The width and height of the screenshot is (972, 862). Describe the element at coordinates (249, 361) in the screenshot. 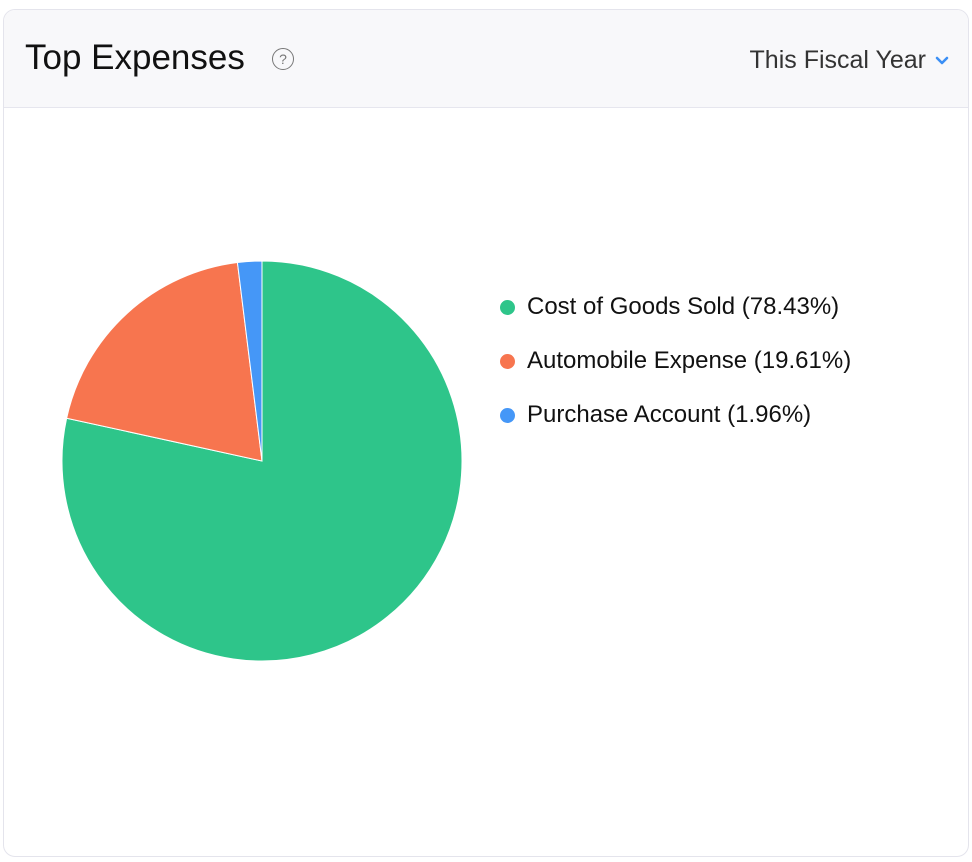

I see `pie-slice-purchase-account` at that location.